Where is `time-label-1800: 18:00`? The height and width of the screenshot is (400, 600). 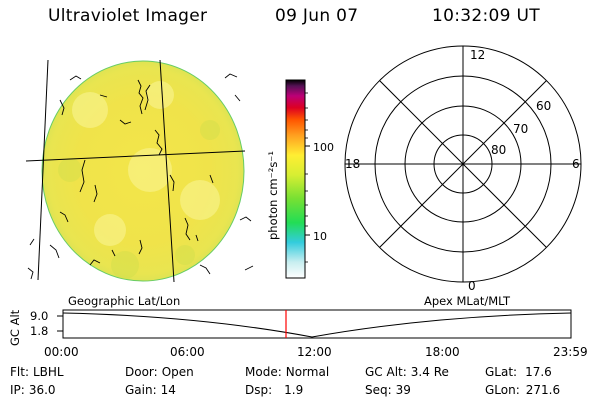
time-label-1800: 18:00 is located at coordinates (442, 352).